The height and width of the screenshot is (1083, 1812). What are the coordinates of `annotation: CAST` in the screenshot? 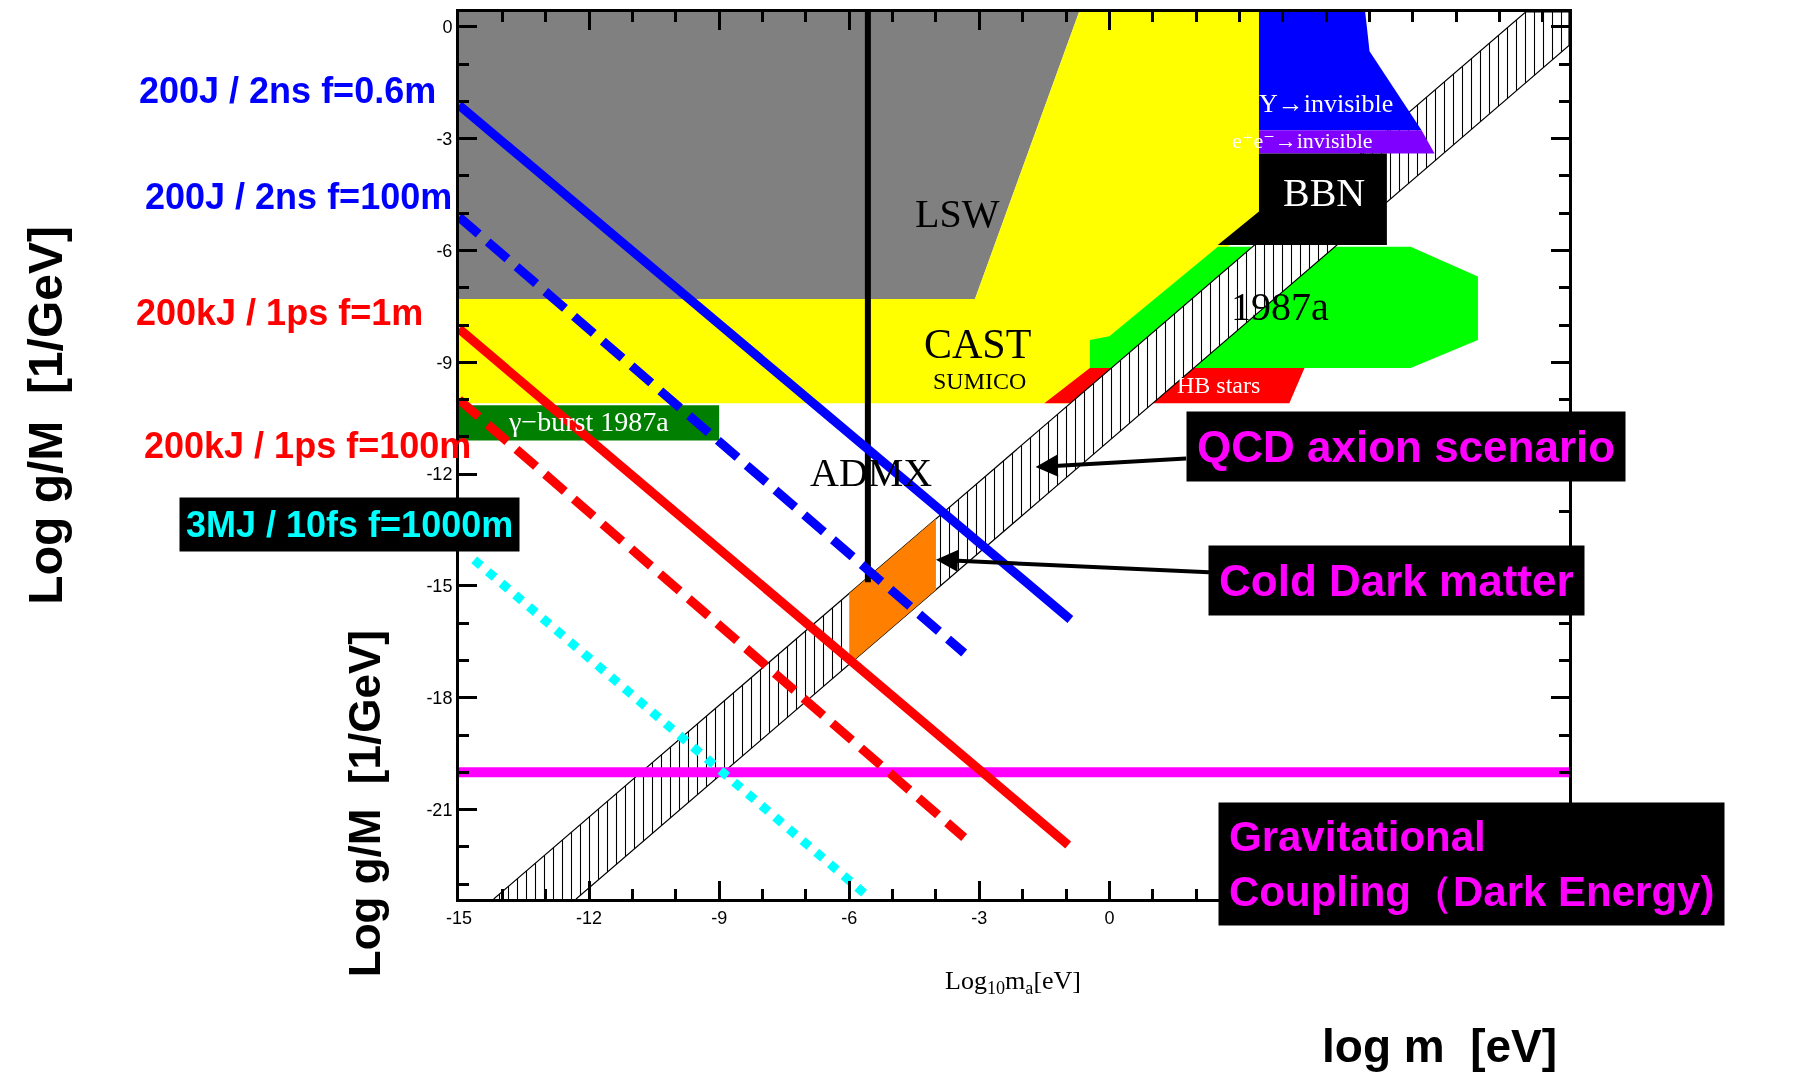 It's located at (978, 344).